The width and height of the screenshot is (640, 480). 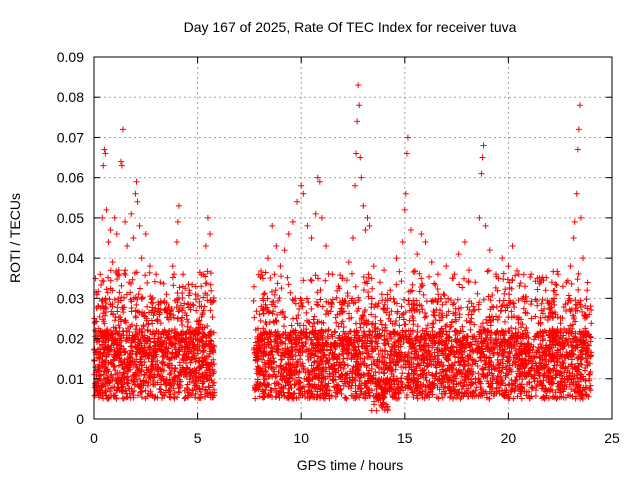 What do you see at coordinates (70, 178) in the screenshot?
I see `y-tick-label: 0.06` at bounding box center [70, 178].